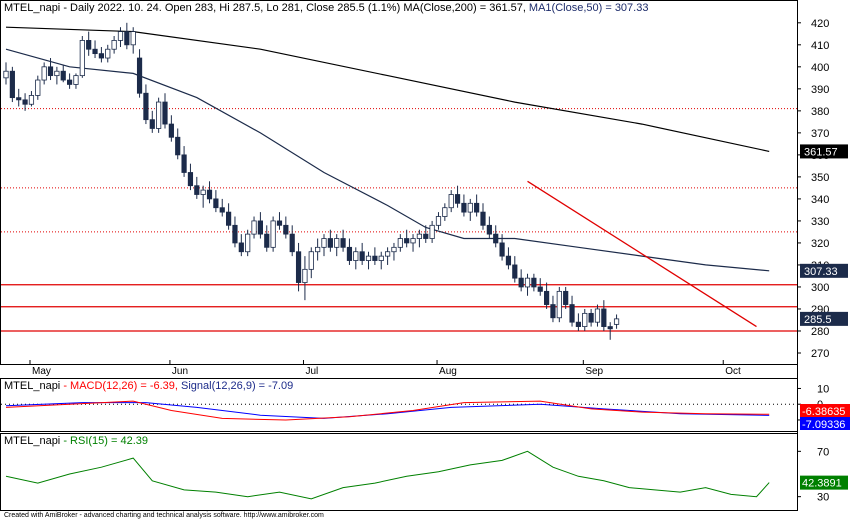  Describe the element at coordinates (41, 371) in the screenshot. I see `x-tick-label: May` at that location.